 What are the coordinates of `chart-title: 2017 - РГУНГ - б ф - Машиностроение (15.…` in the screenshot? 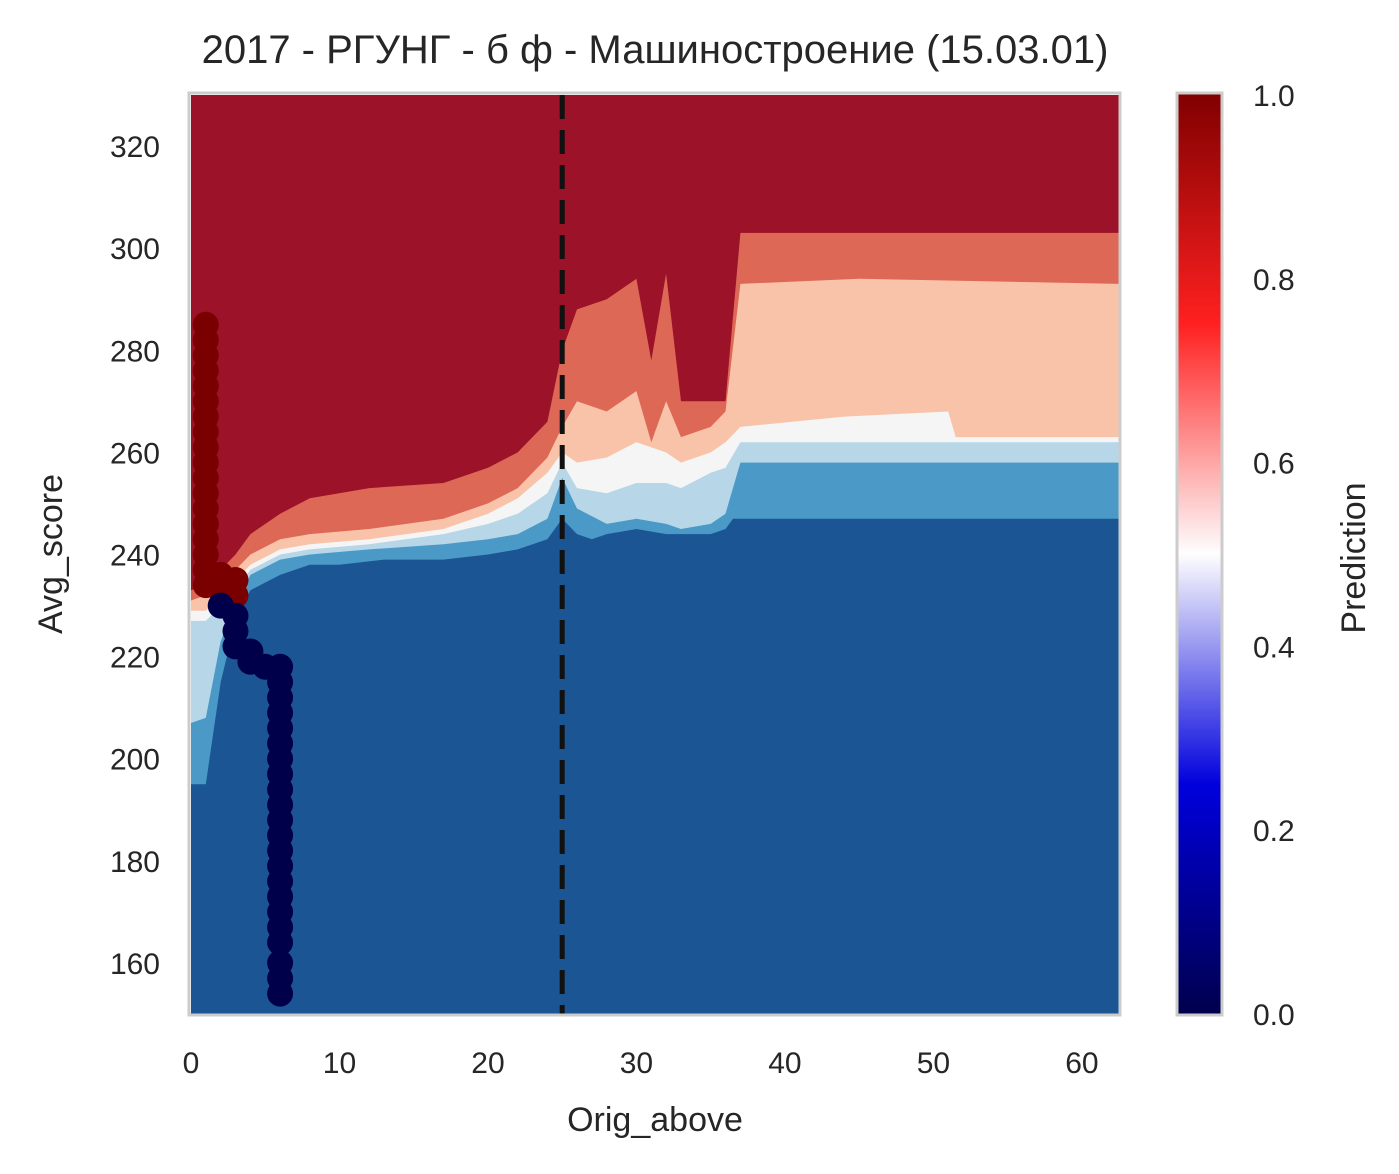 It's located at (655, 50).